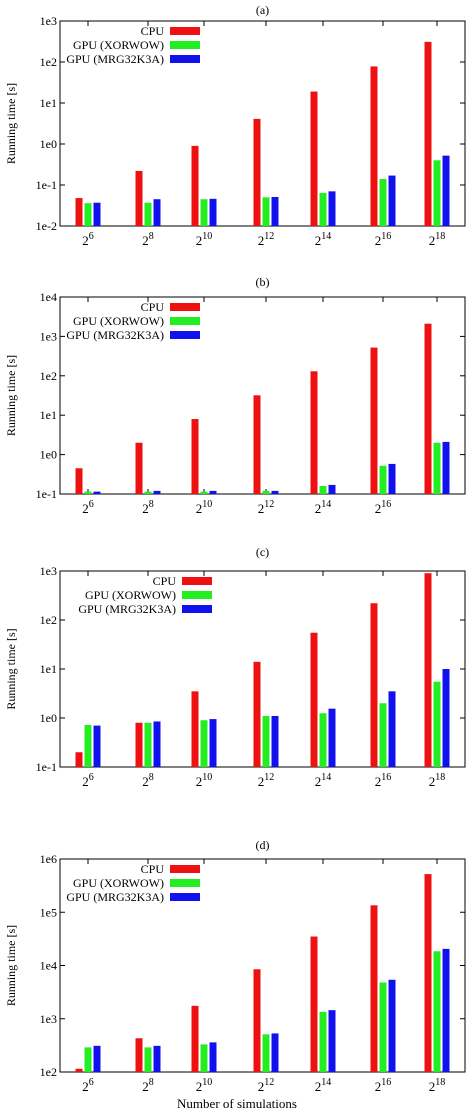  Describe the element at coordinates (204, 239) in the screenshot. I see `x-tick-label: 210` at that location.